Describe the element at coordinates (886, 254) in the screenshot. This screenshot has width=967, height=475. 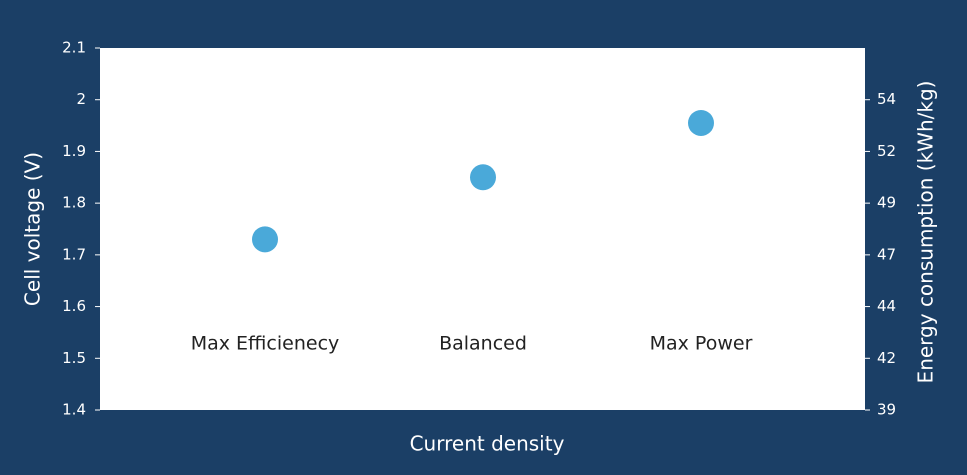
I see `y2-tick-label: 47` at that location.